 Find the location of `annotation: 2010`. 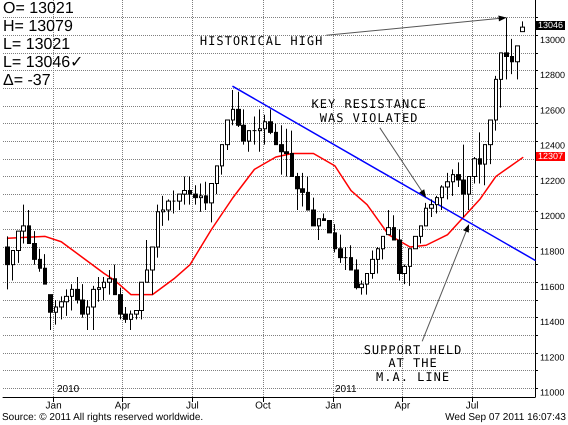

annotation: 2010 is located at coordinates (68, 390).